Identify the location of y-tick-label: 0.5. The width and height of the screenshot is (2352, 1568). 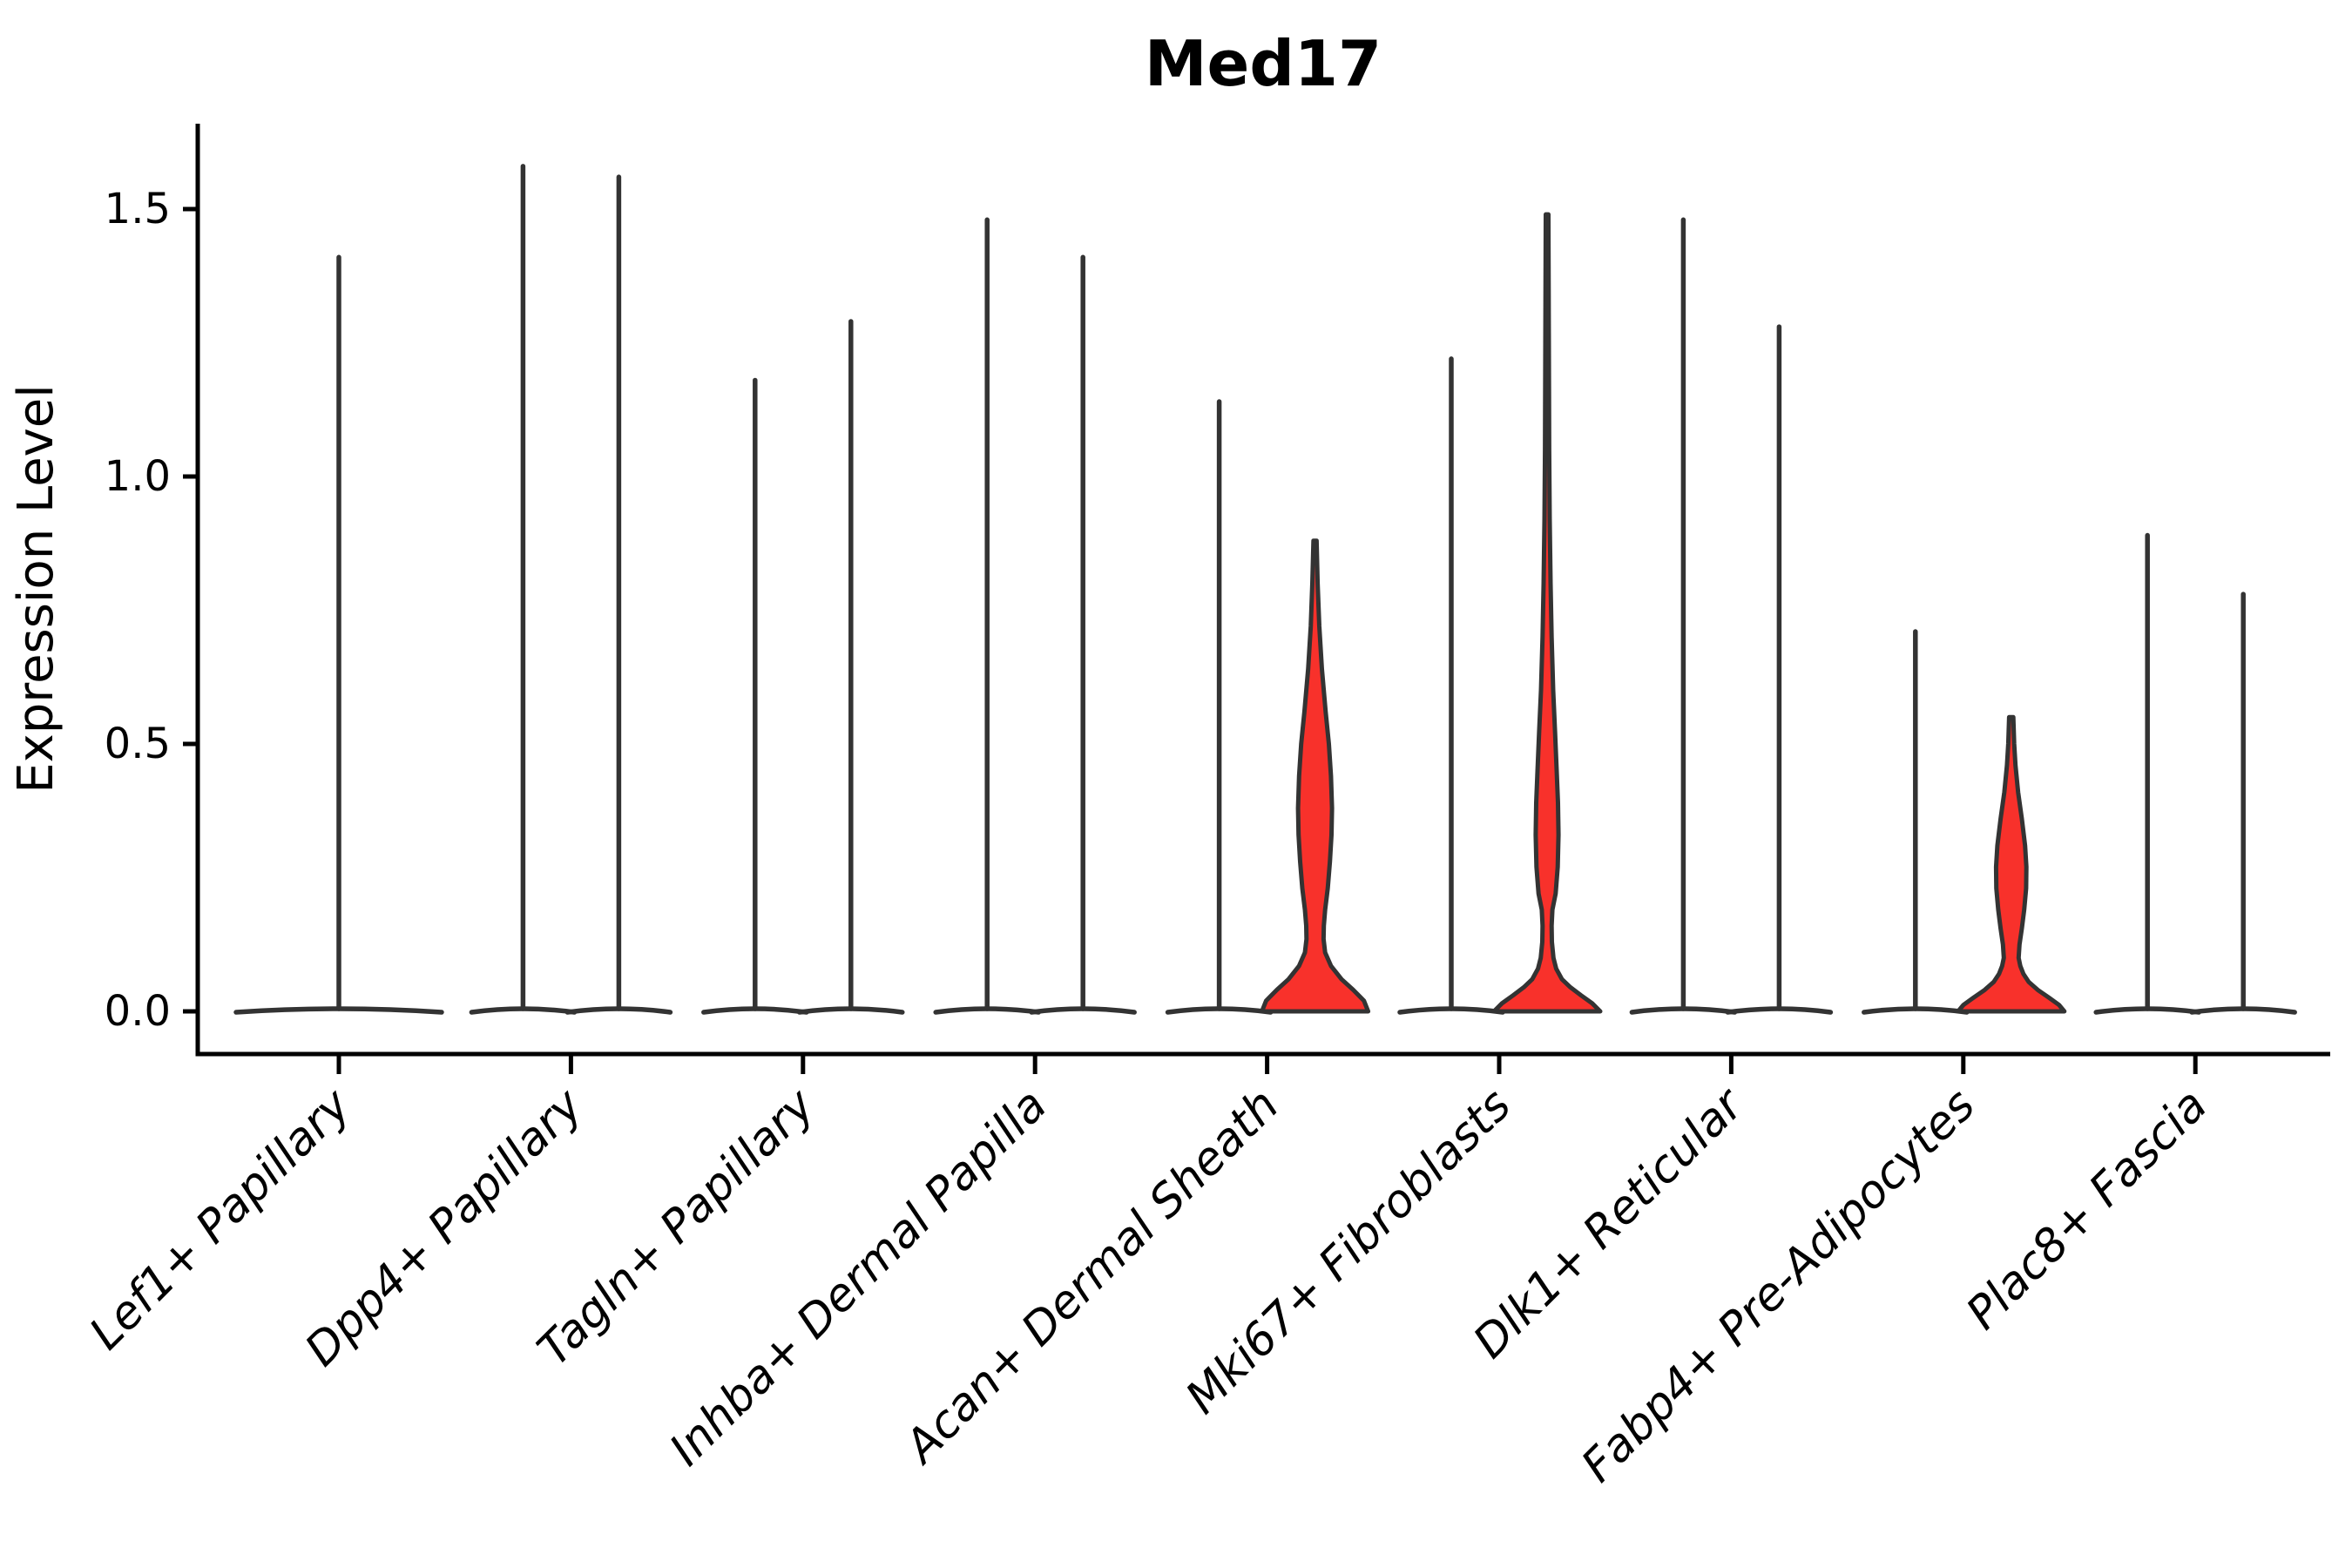
(138, 744).